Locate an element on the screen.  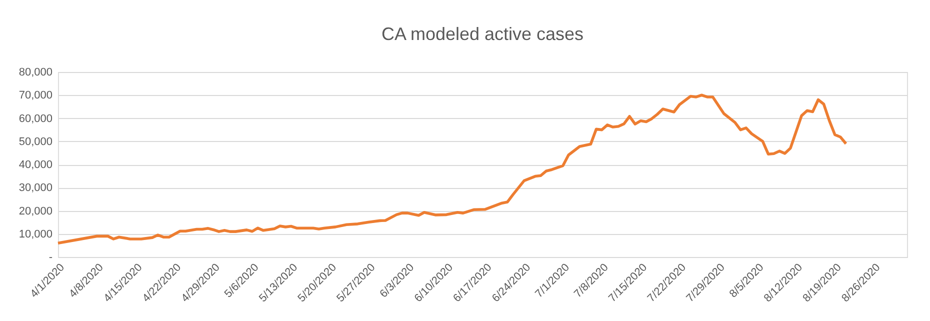
y-tick-label: 70,000 is located at coordinates (35, 96).